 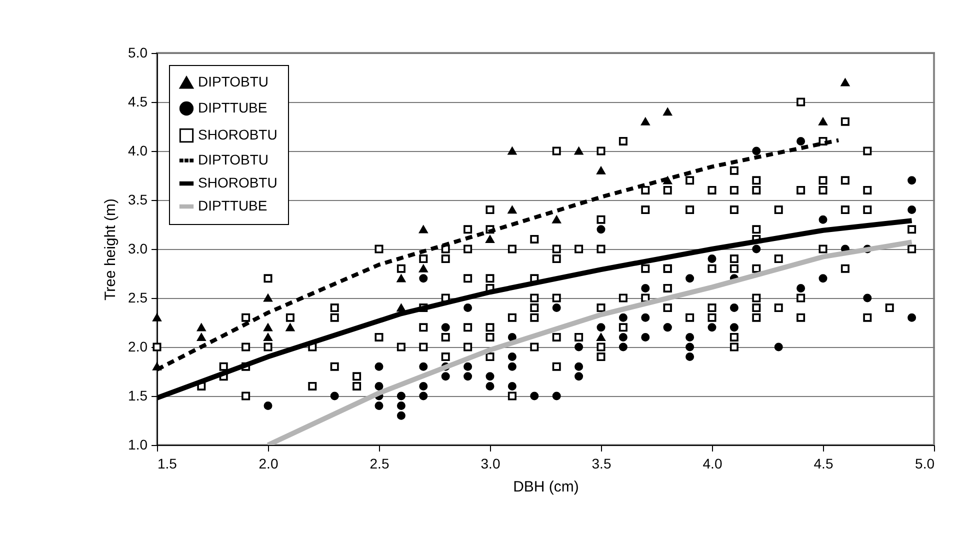 What do you see at coordinates (111, 249) in the screenshot?
I see `y-axis-title: Tree height (m)` at bounding box center [111, 249].